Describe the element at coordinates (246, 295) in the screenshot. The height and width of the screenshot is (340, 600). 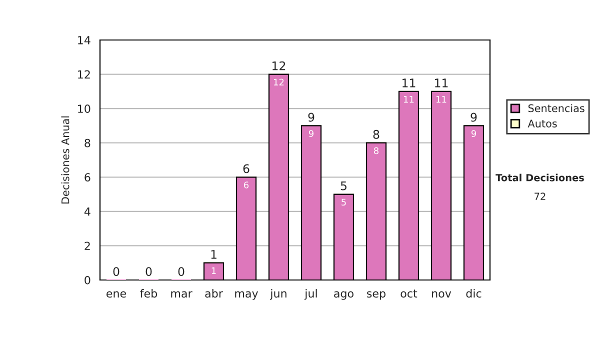
I see `x-tick-label: may` at that location.